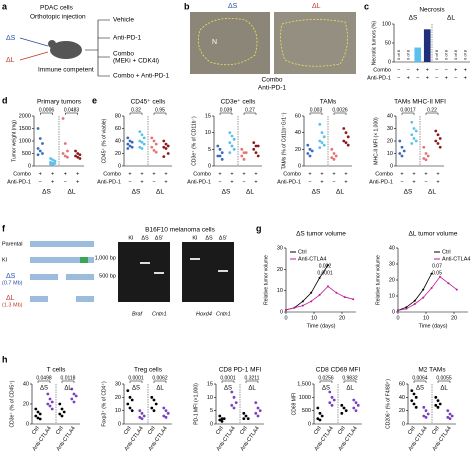 This screenshot has width=474, height=471. What do you see at coordinates (12, 305) in the screenshot?
I see `text: (1.3 Mb)` at bounding box center [12, 305].